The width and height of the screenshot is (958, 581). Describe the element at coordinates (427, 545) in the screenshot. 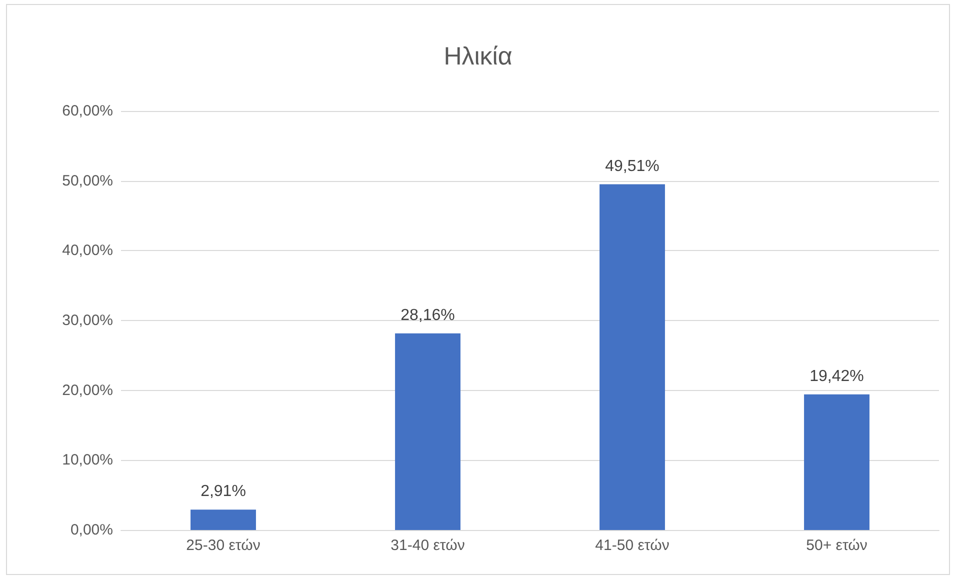

I see `x-tick-label: 31-40 ετών` at that location.